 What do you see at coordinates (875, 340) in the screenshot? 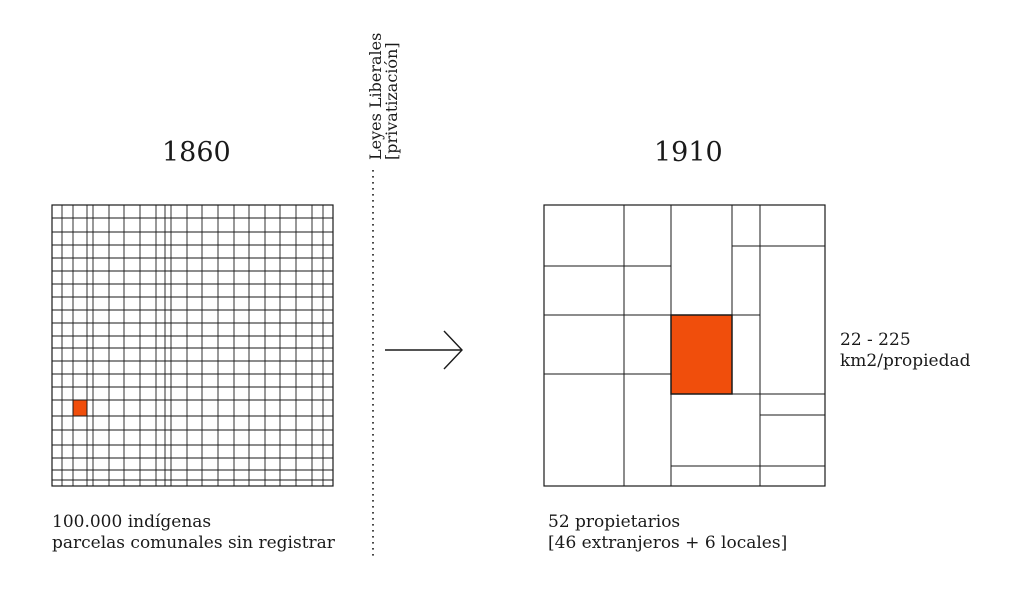
I see `area-per-property-line1: 22 - 225` at bounding box center [875, 340].